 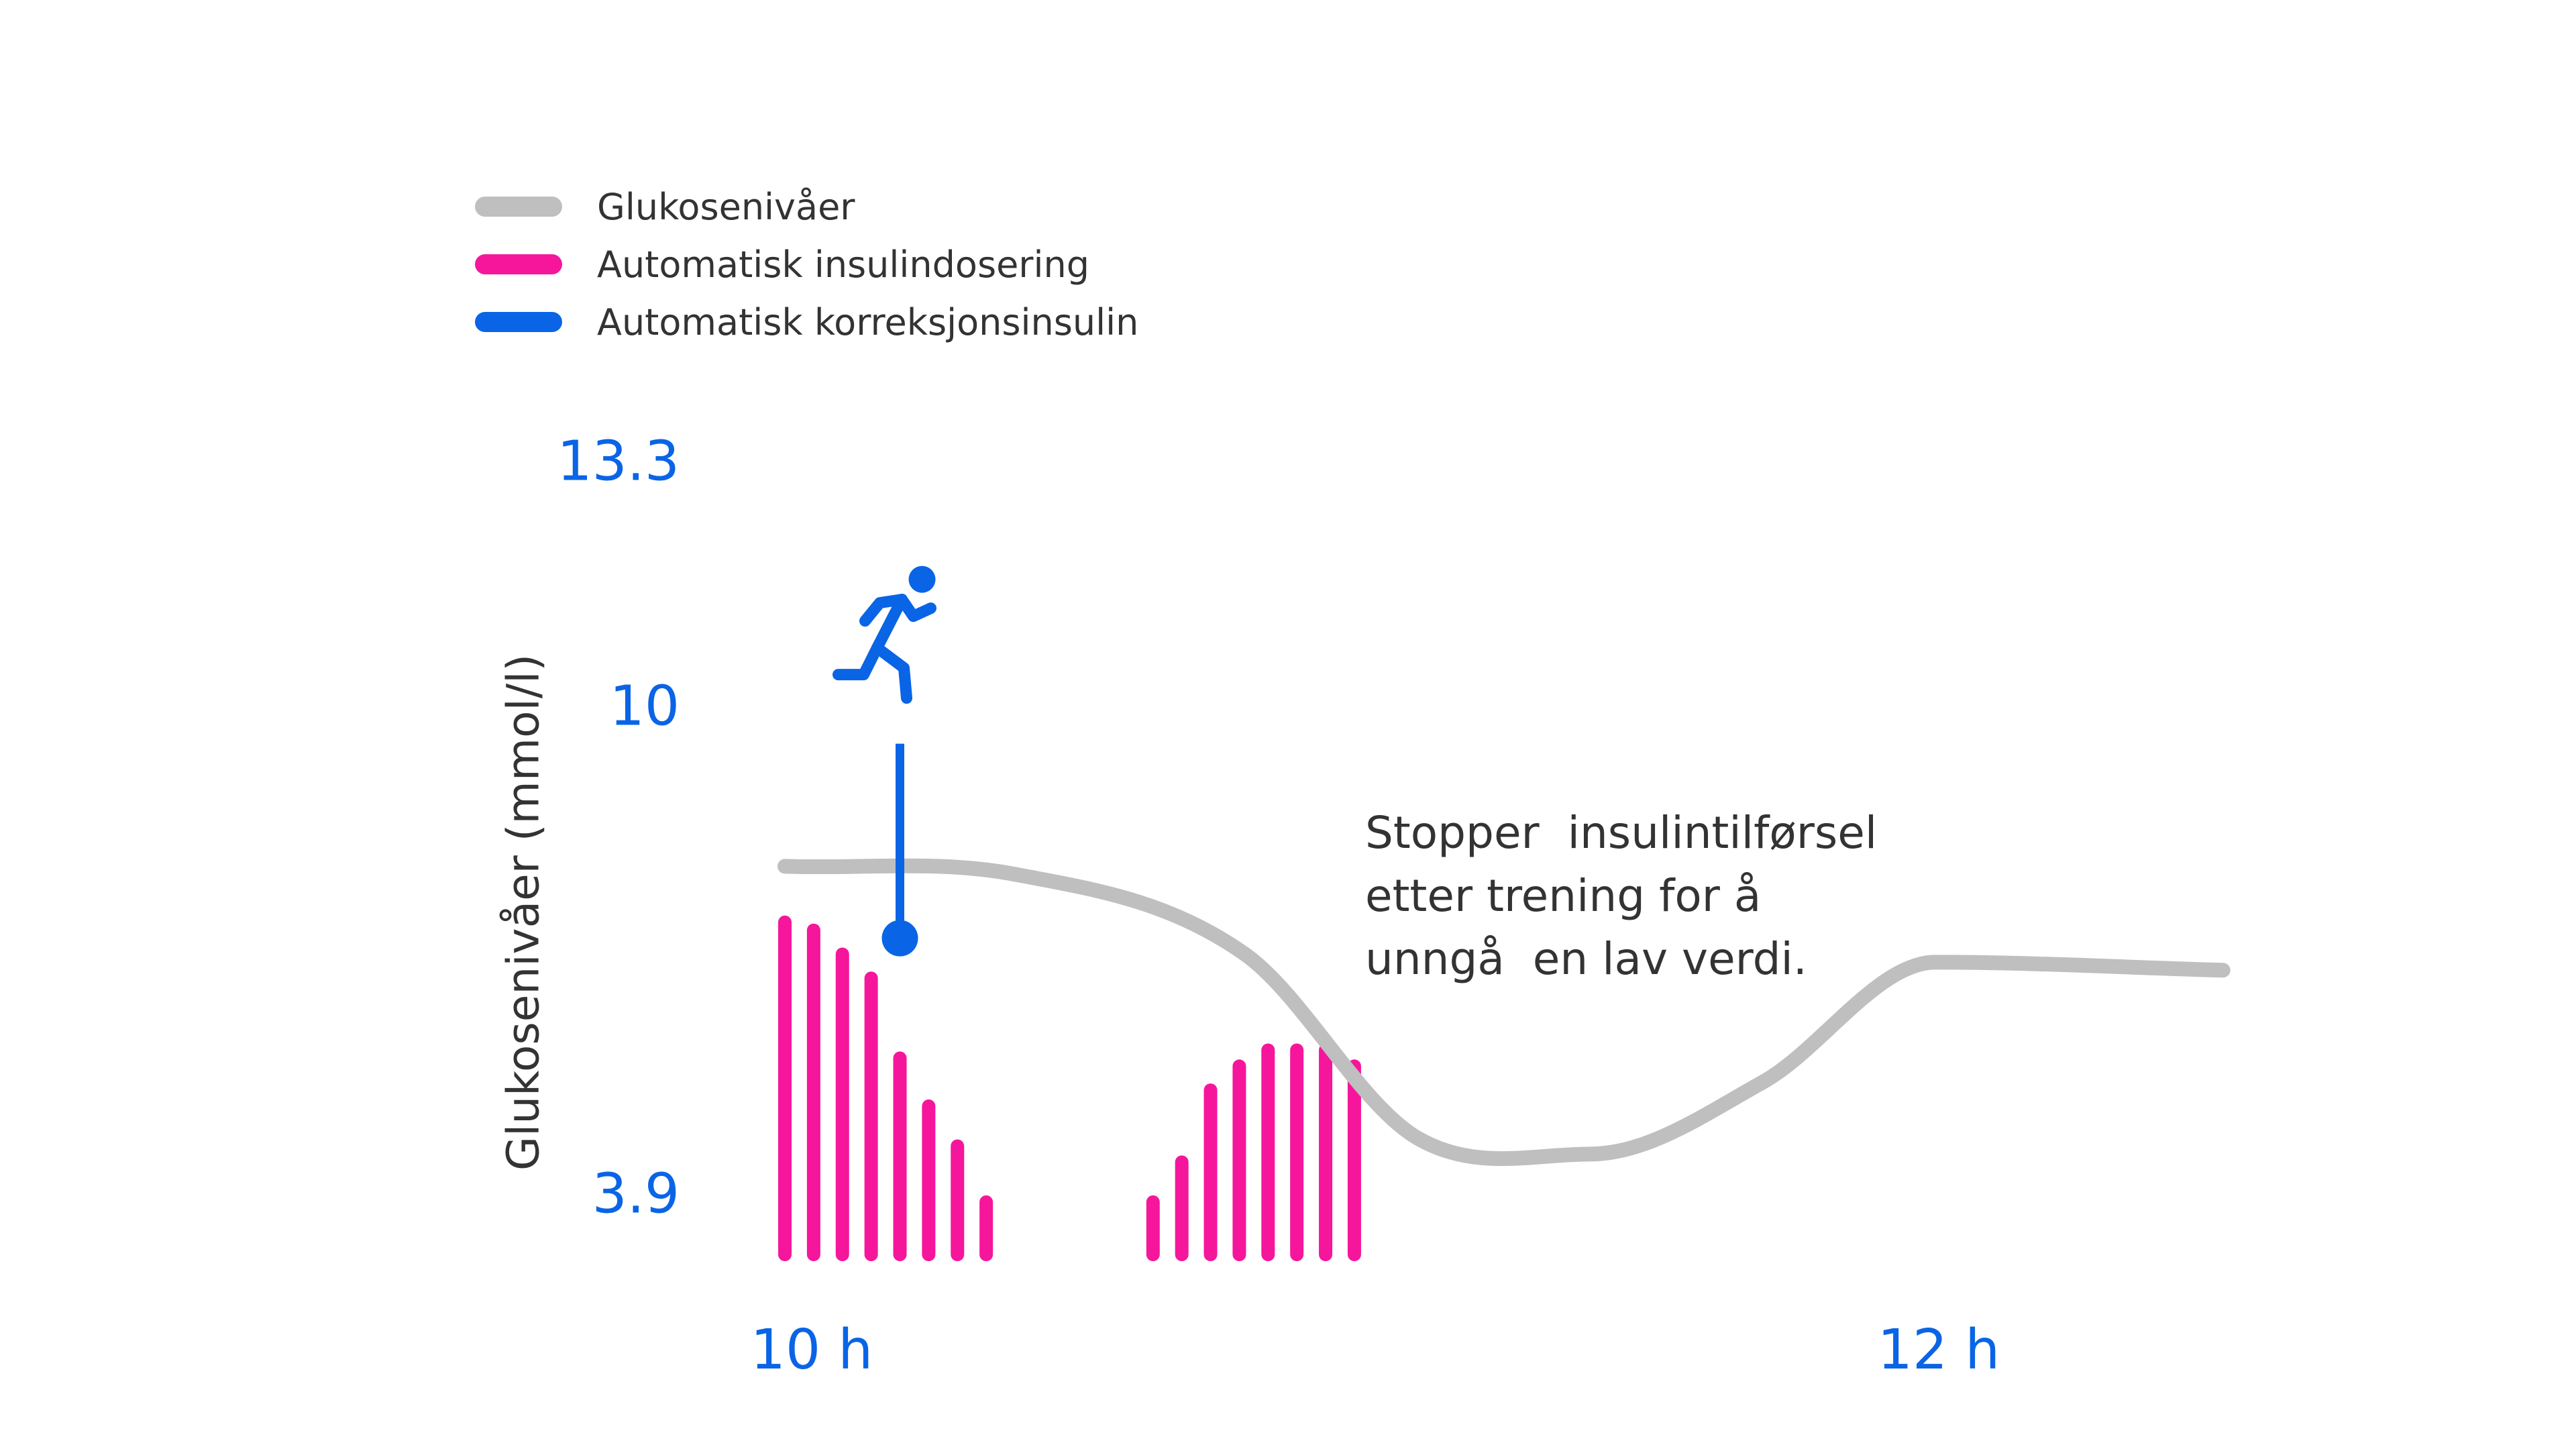 I want to click on running-person-icon, so click(x=884, y=635).